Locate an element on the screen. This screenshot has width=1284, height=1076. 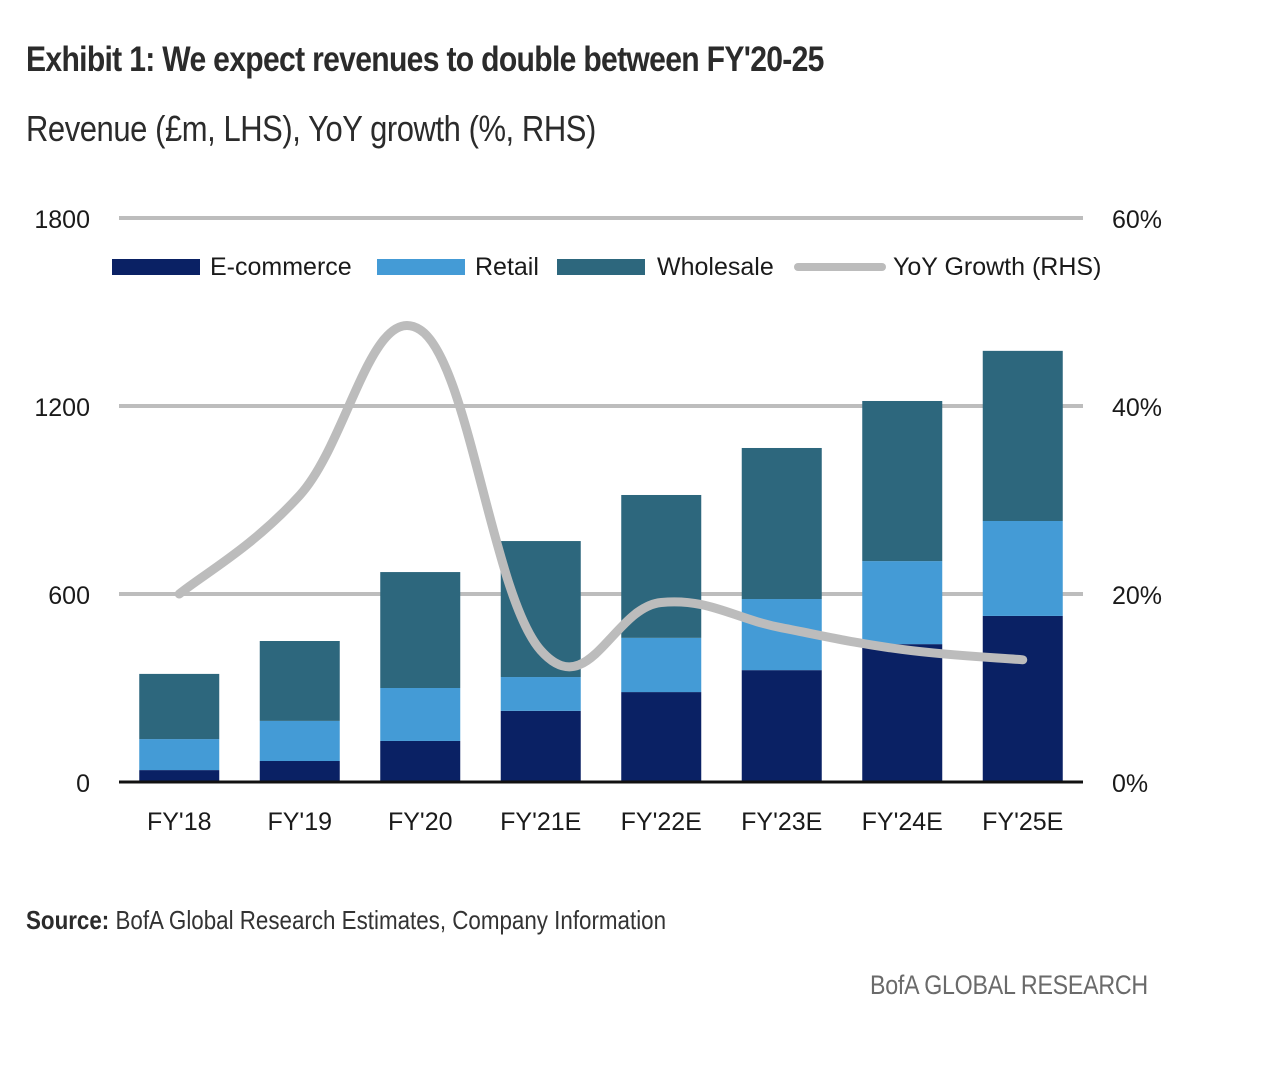
right-tick-label: 20% is located at coordinates (1137, 596).